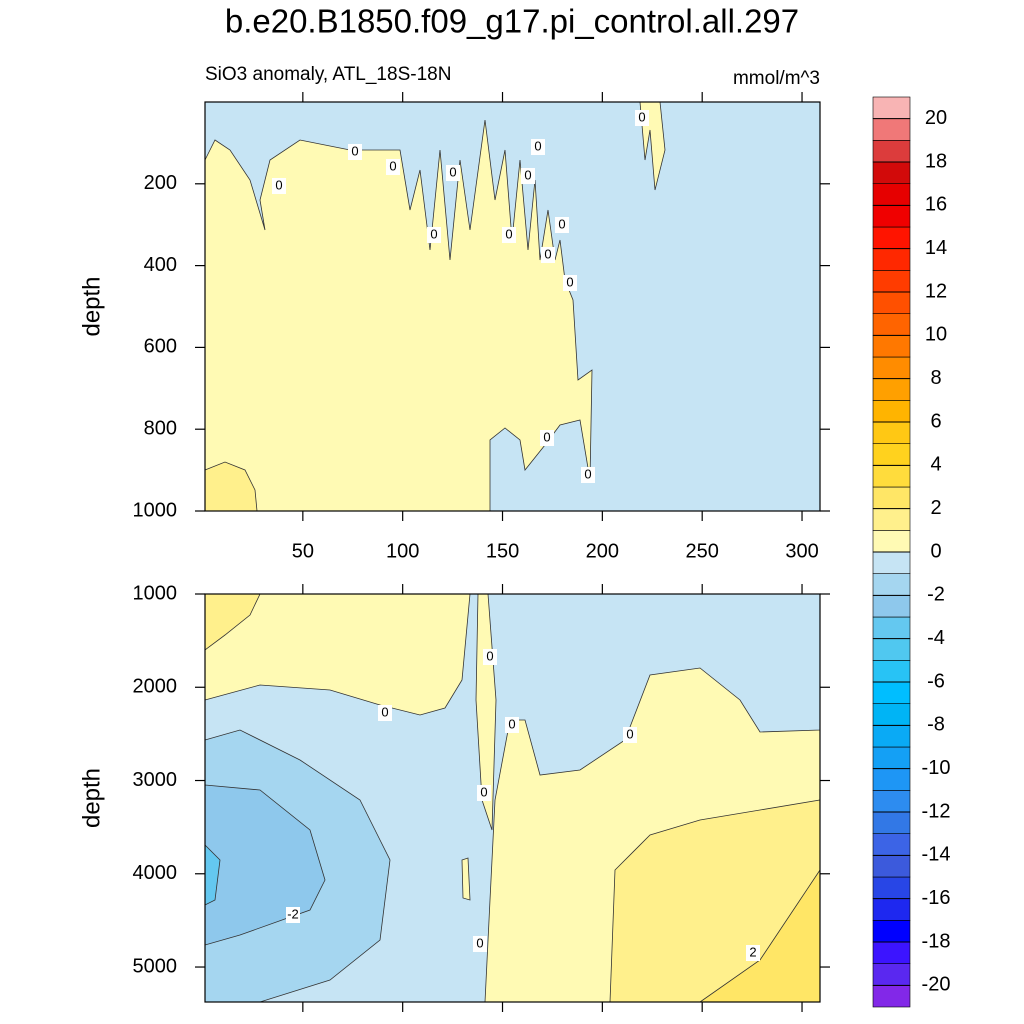 The width and height of the screenshot is (1024, 1024). What do you see at coordinates (776, 78) in the screenshot?
I see `subtitle-right: mmol/m^3` at bounding box center [776, 78].